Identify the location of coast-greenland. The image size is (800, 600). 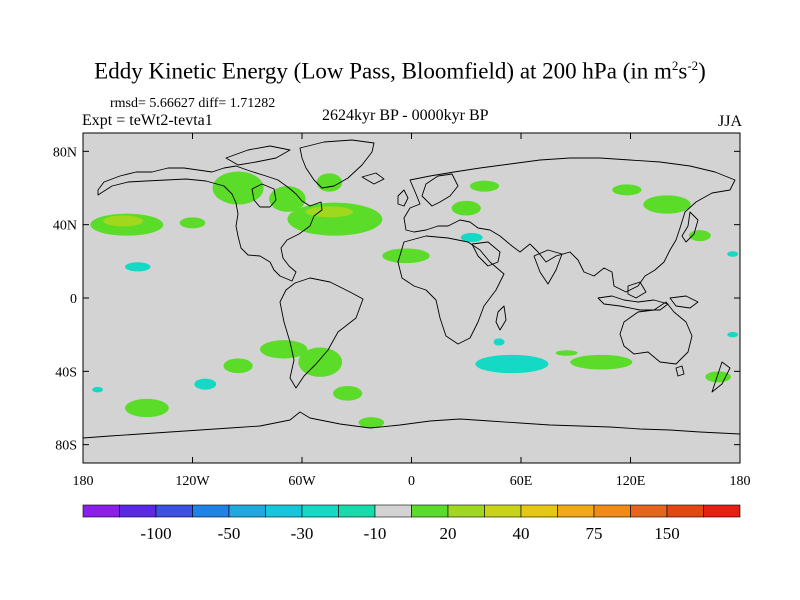
(337, 164).